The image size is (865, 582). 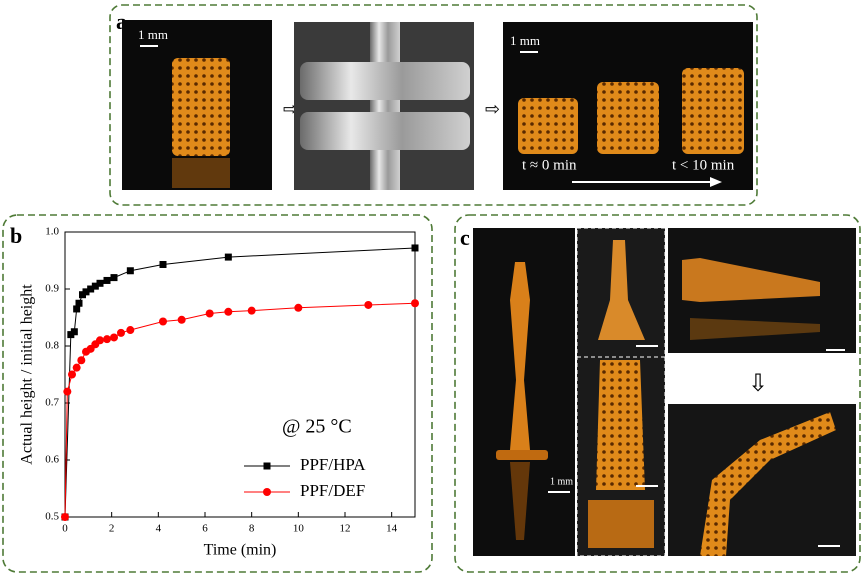 I want to click on x-tick-label: 6, so click(x=205, y=529).